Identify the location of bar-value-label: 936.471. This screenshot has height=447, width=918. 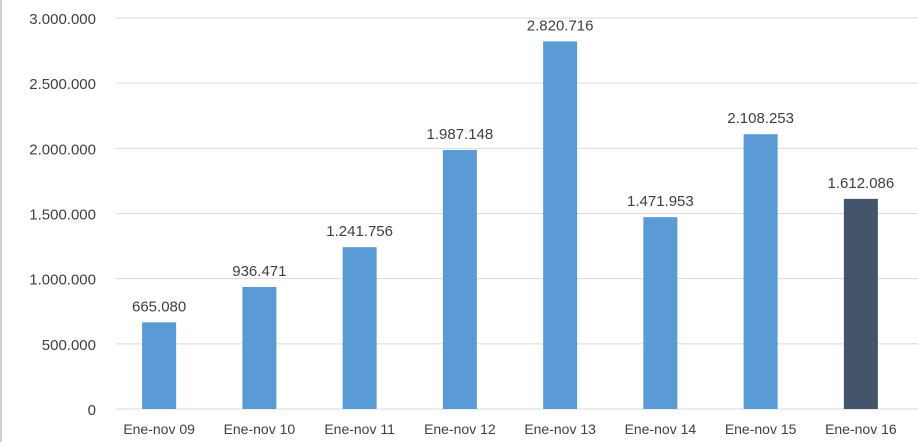
(259, 271).